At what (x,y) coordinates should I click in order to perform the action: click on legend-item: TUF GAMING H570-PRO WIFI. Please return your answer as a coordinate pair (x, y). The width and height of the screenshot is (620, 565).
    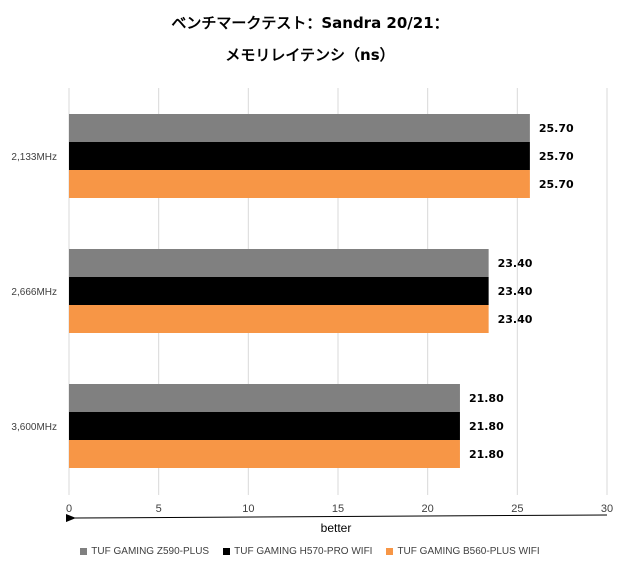
    Looking at the image, I should click on (297, 551).